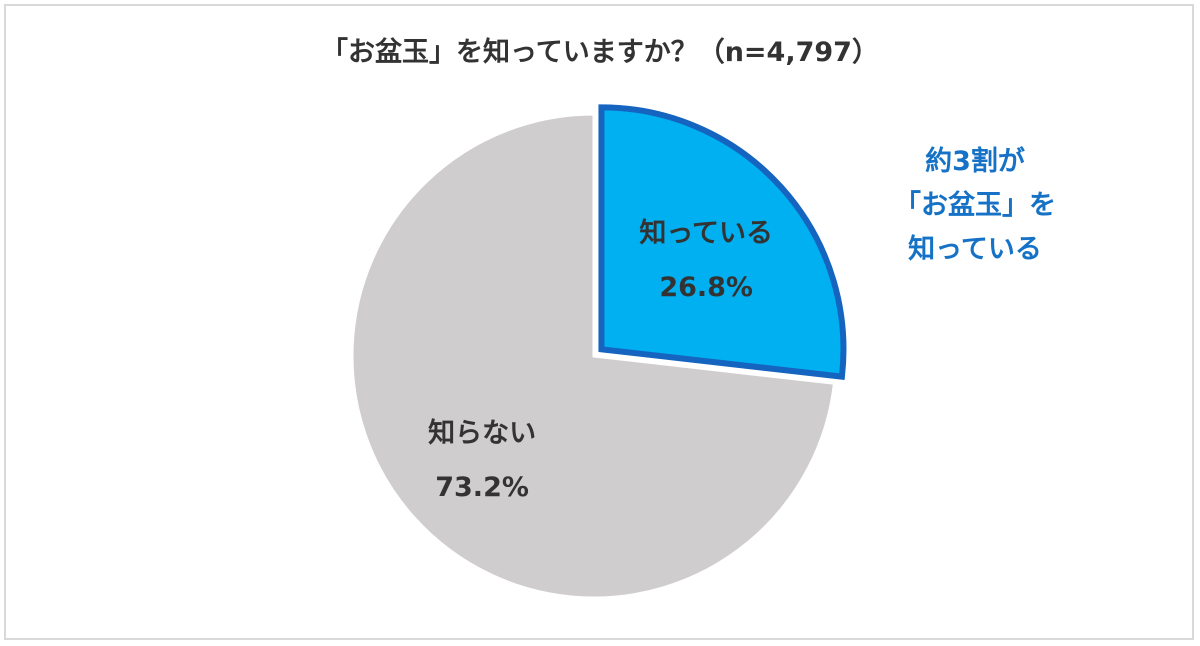 The image size is (1200, 646). I want to click on slice-value-unknown: 73.2%, so click(482, 487).